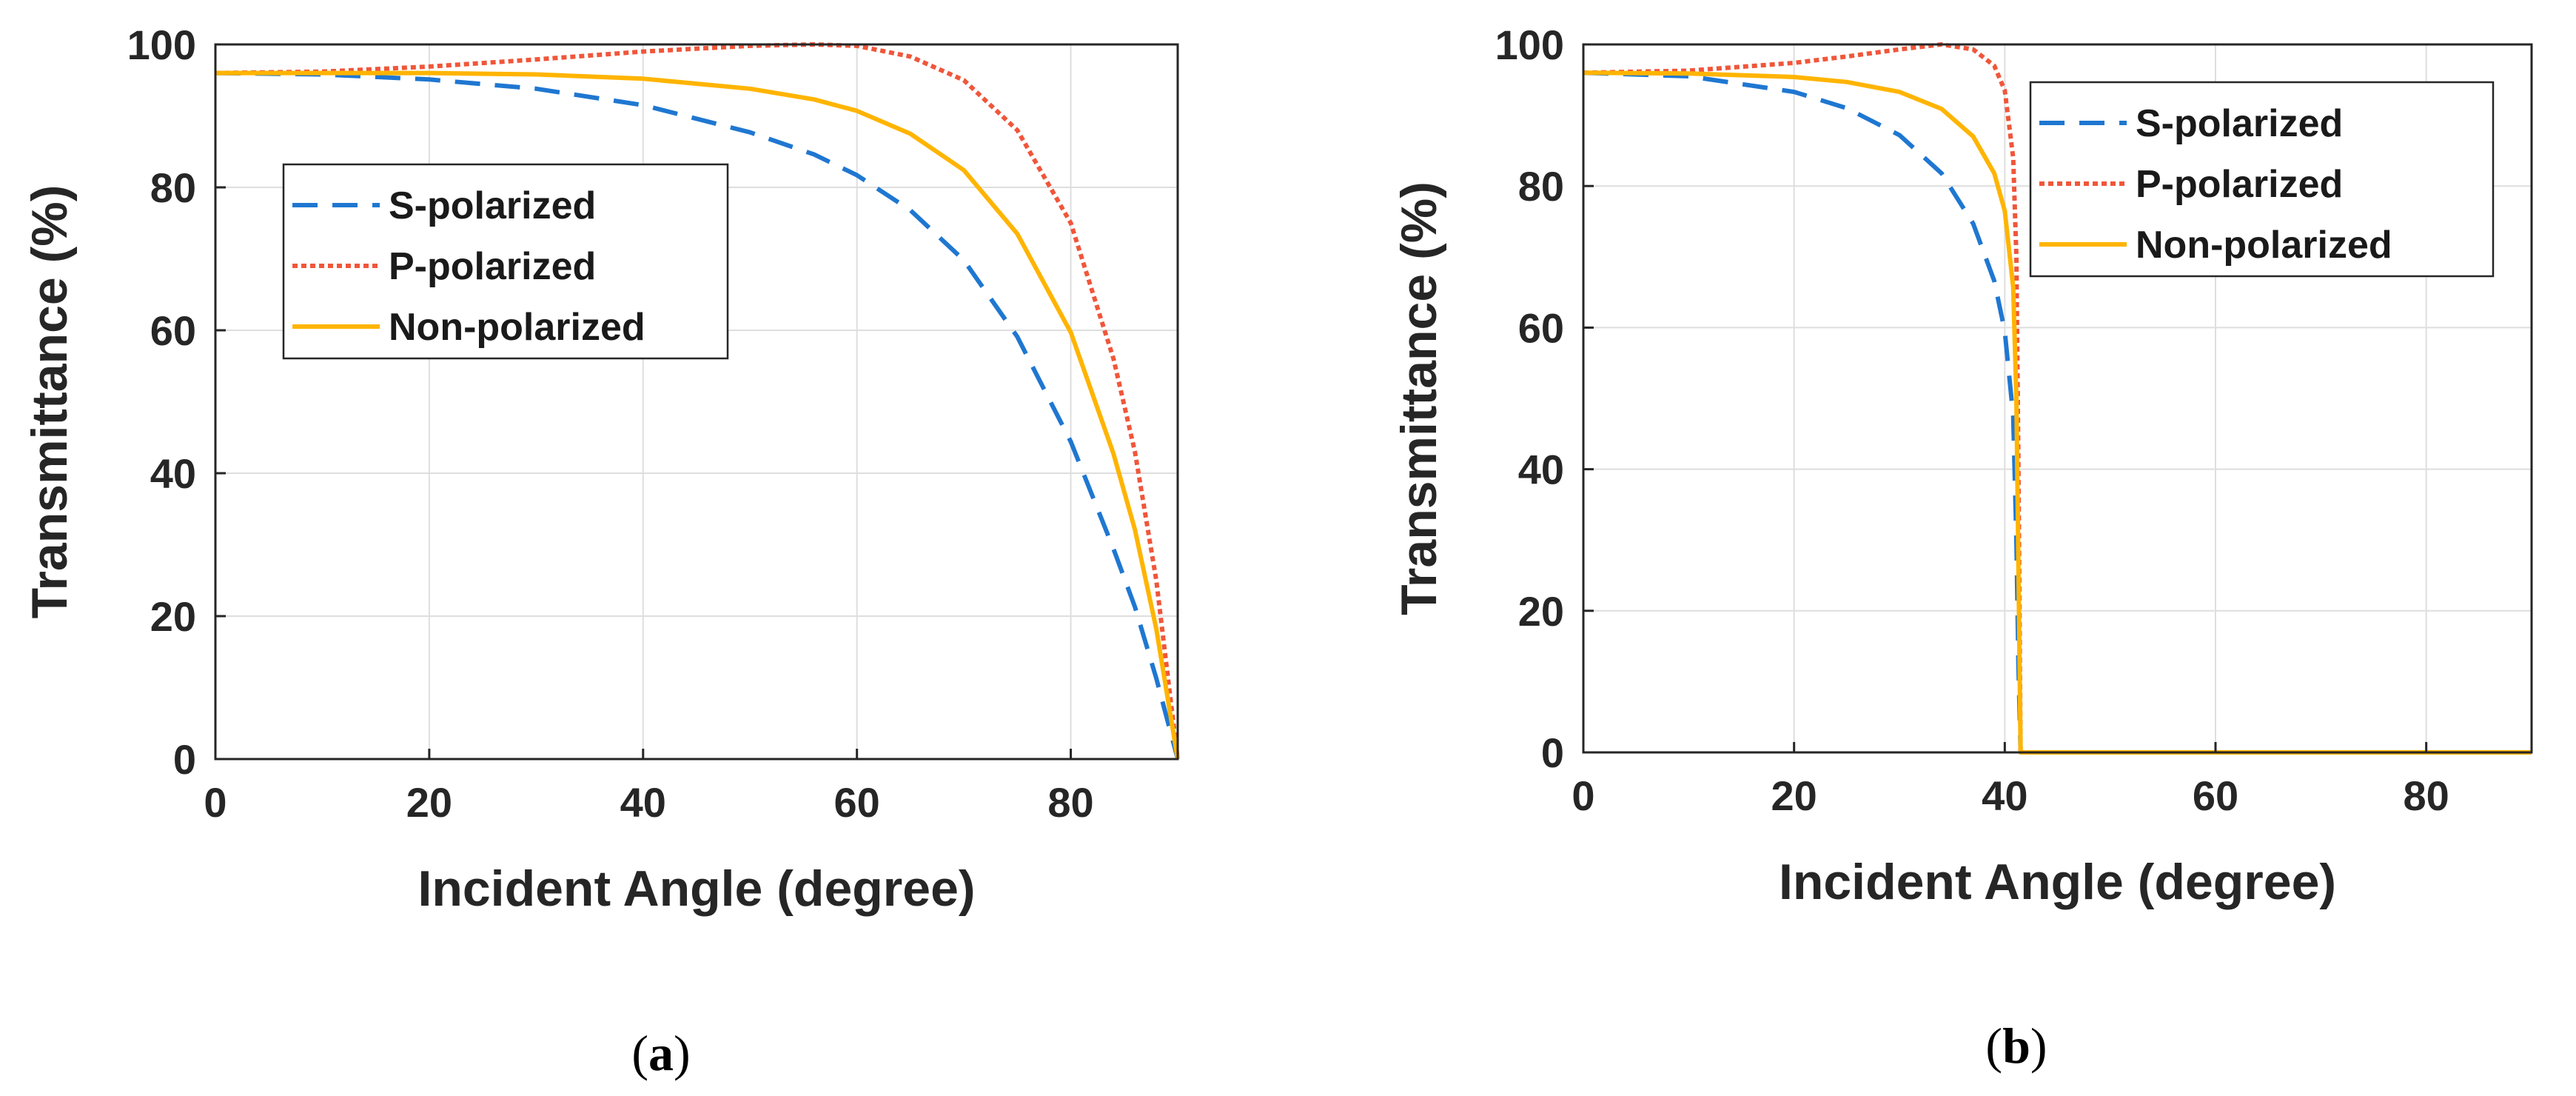 The image size is (2576, 1096). I want to click on panel-label-letter: a, so click(661, 1053).